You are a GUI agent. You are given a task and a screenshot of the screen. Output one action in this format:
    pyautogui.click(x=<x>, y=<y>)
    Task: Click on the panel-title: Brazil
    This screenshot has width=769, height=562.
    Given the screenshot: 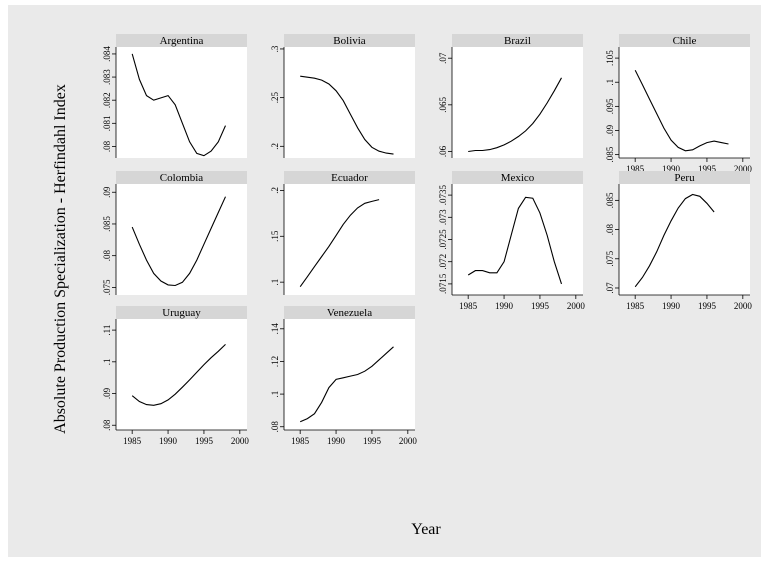 What is the action you would take?
    pyautogui.click(x=517, y=41)
    